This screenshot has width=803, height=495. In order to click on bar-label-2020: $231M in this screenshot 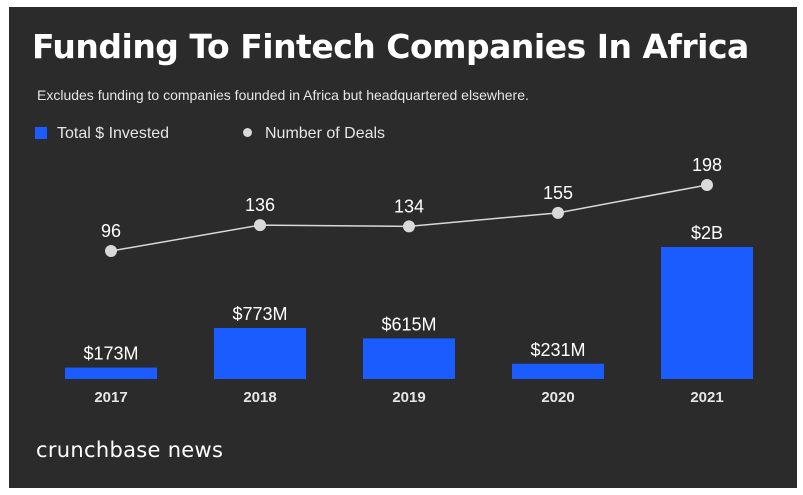, I will do `click(557, 350)`.